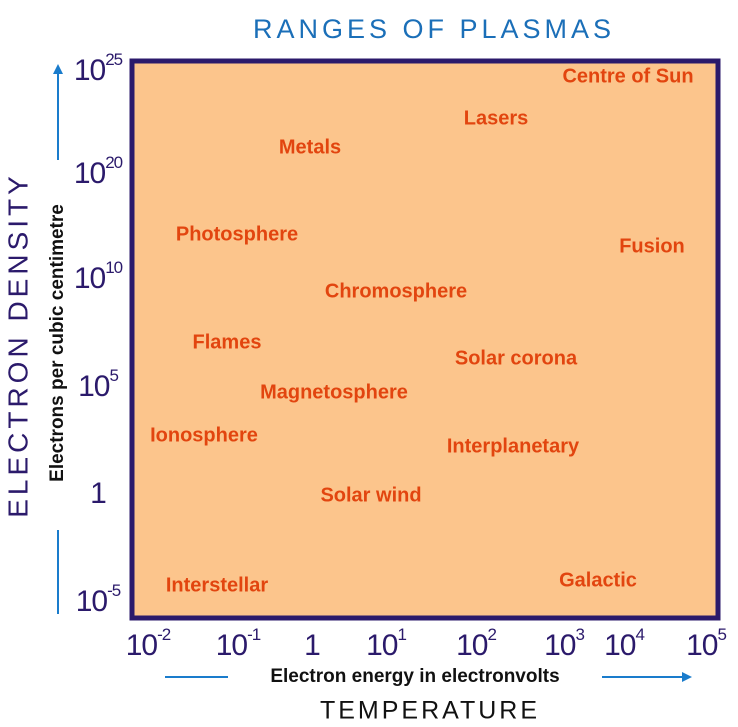 Image resolution: width=738 pixels, height=727 pixels. I want to click on x-tick-label: 10⁻², so click(148, 643).